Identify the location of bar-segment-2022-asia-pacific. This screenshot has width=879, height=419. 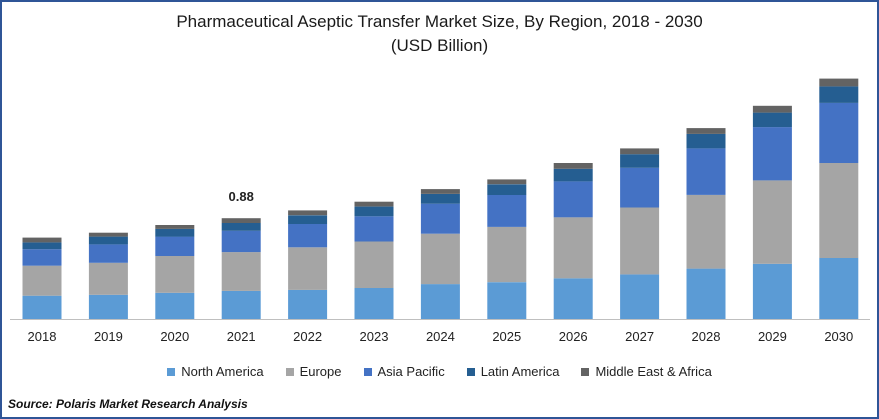
(308, 236).